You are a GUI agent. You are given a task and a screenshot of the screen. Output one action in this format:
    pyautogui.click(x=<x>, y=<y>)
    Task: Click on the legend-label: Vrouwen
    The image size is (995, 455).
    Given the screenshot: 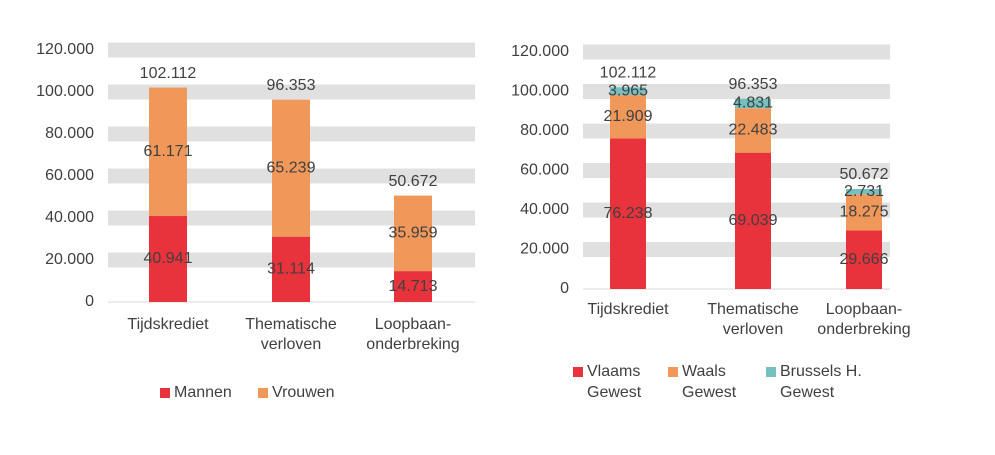 What is the action you would take?
    pyautogui.click(x=303, y=392)
    